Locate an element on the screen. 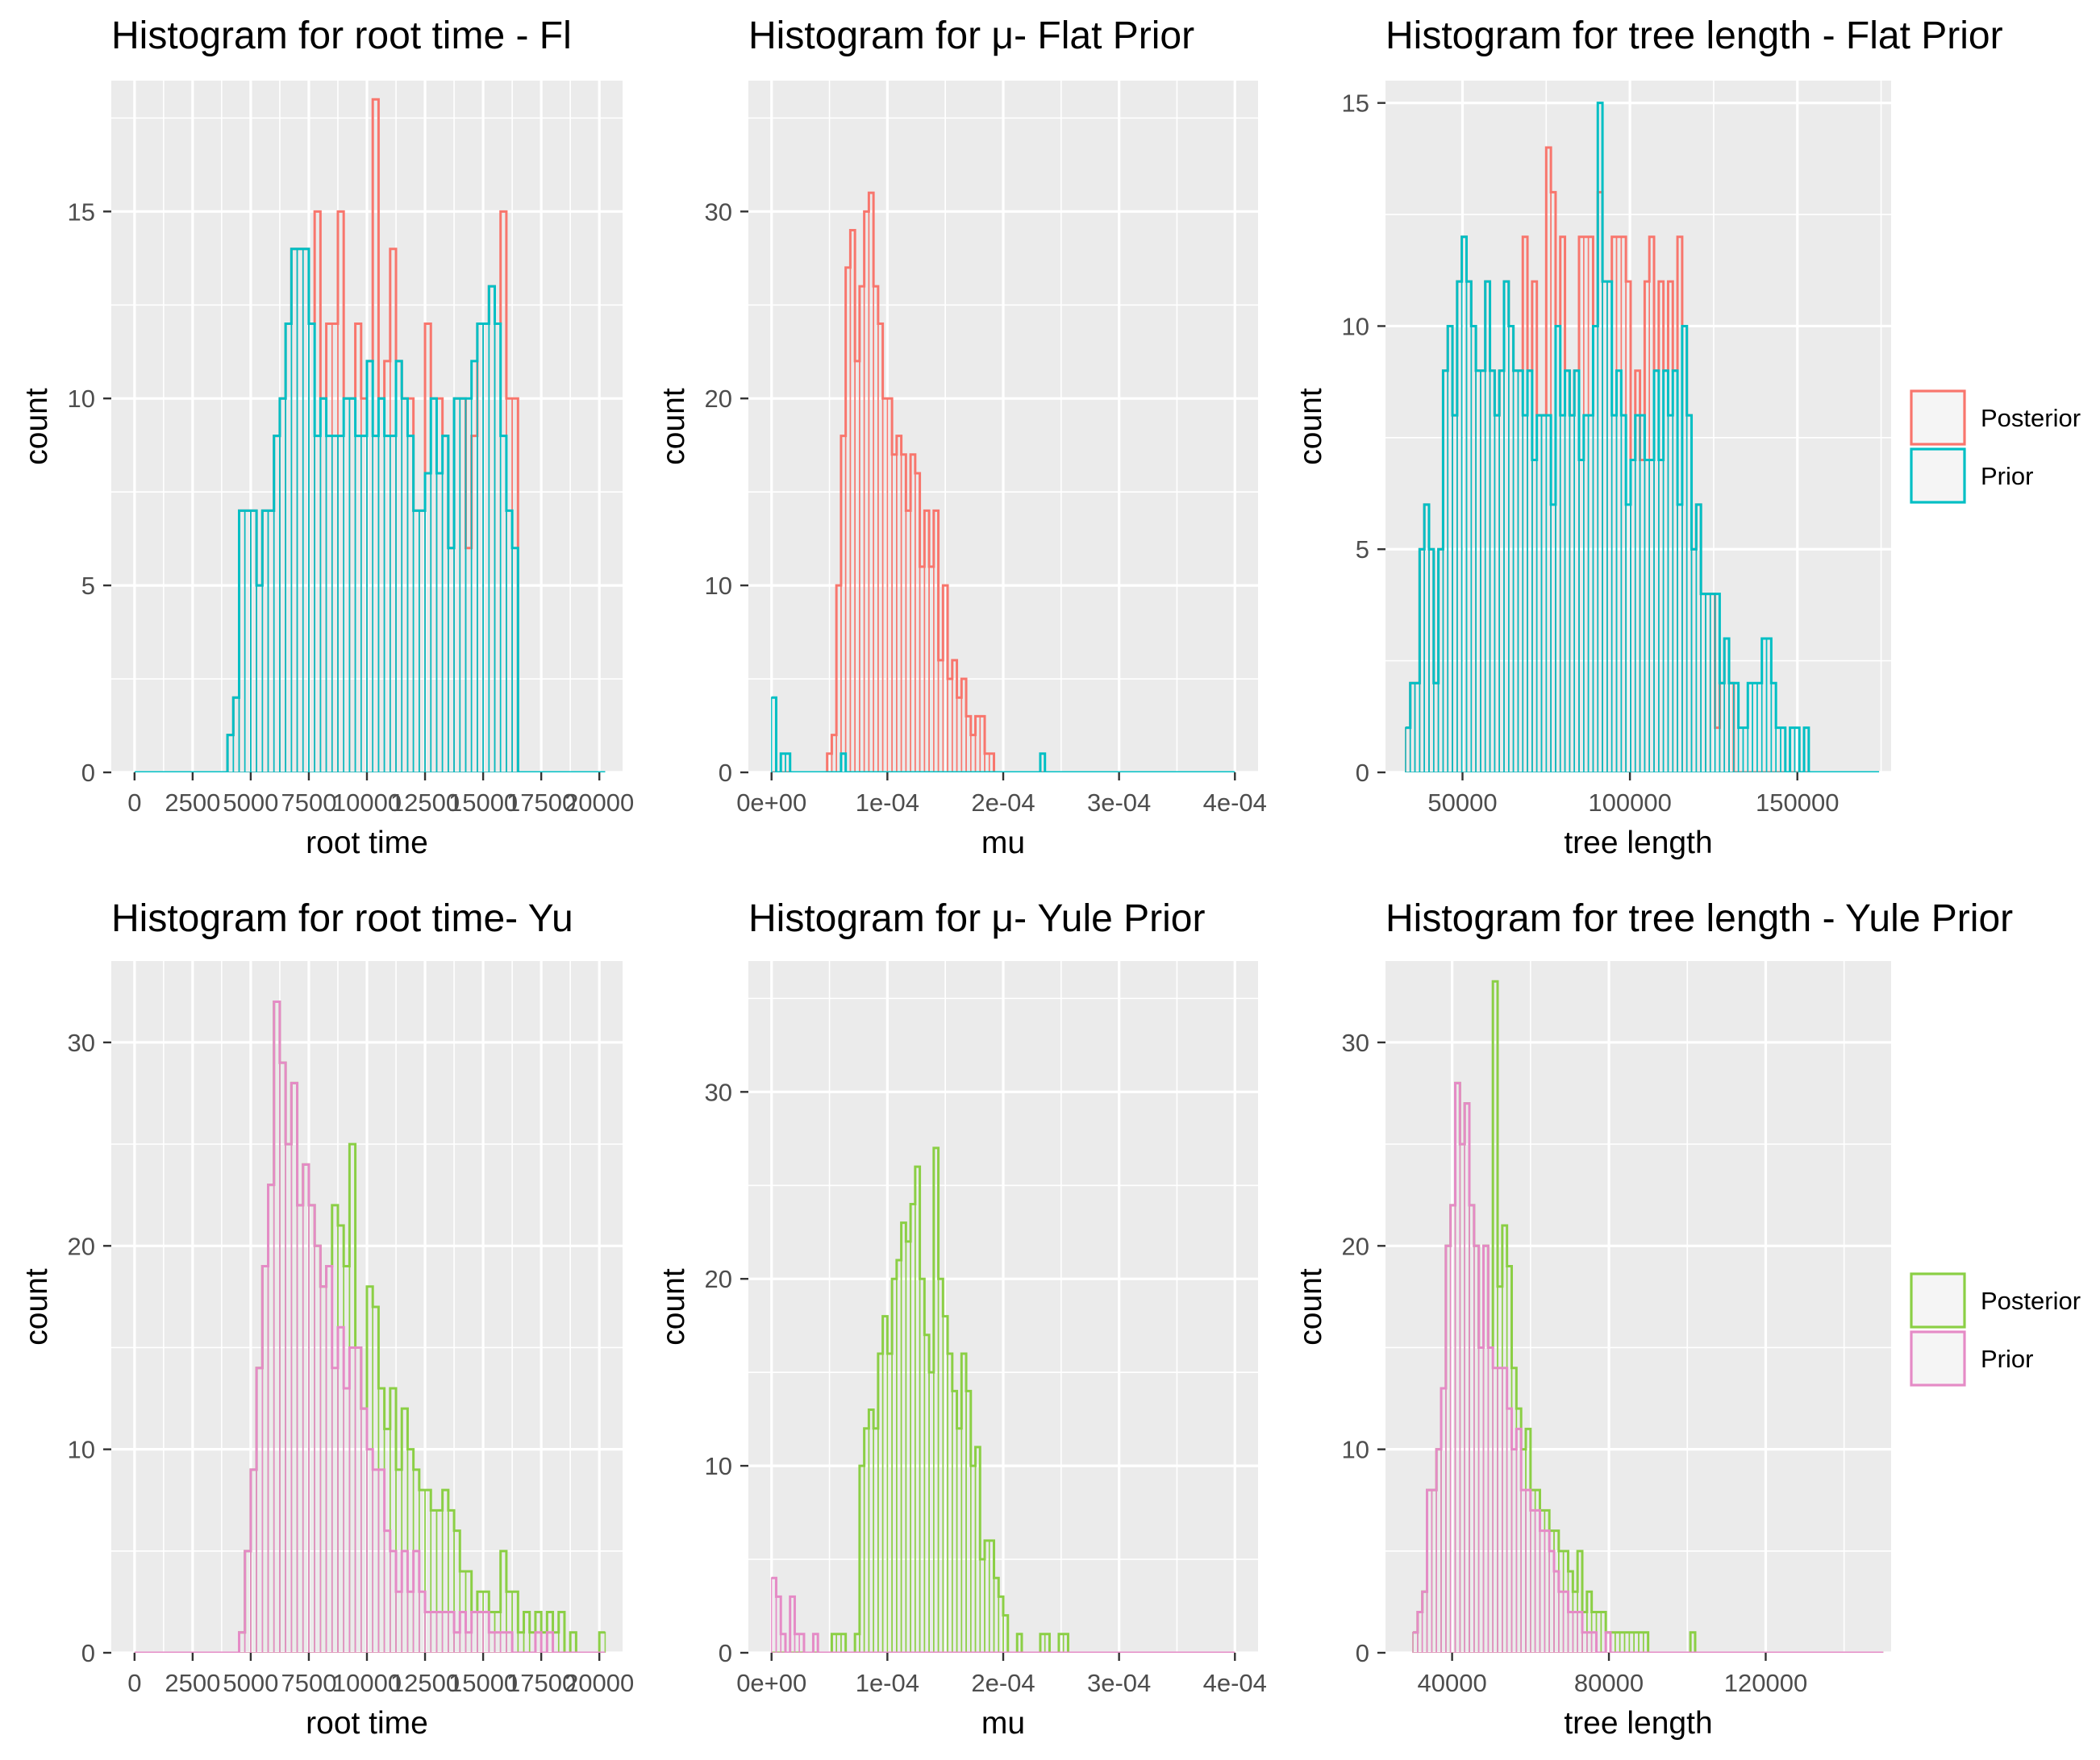  x-tick-label: 80000 is located at coordinates (1609, 1683).